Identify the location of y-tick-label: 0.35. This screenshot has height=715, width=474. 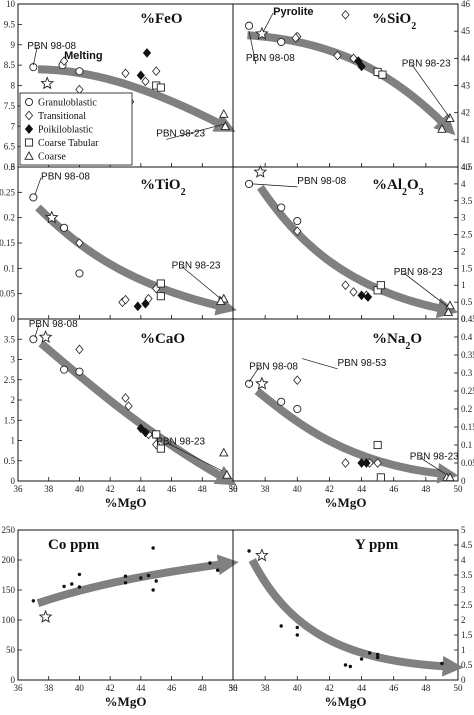
(467, 355).